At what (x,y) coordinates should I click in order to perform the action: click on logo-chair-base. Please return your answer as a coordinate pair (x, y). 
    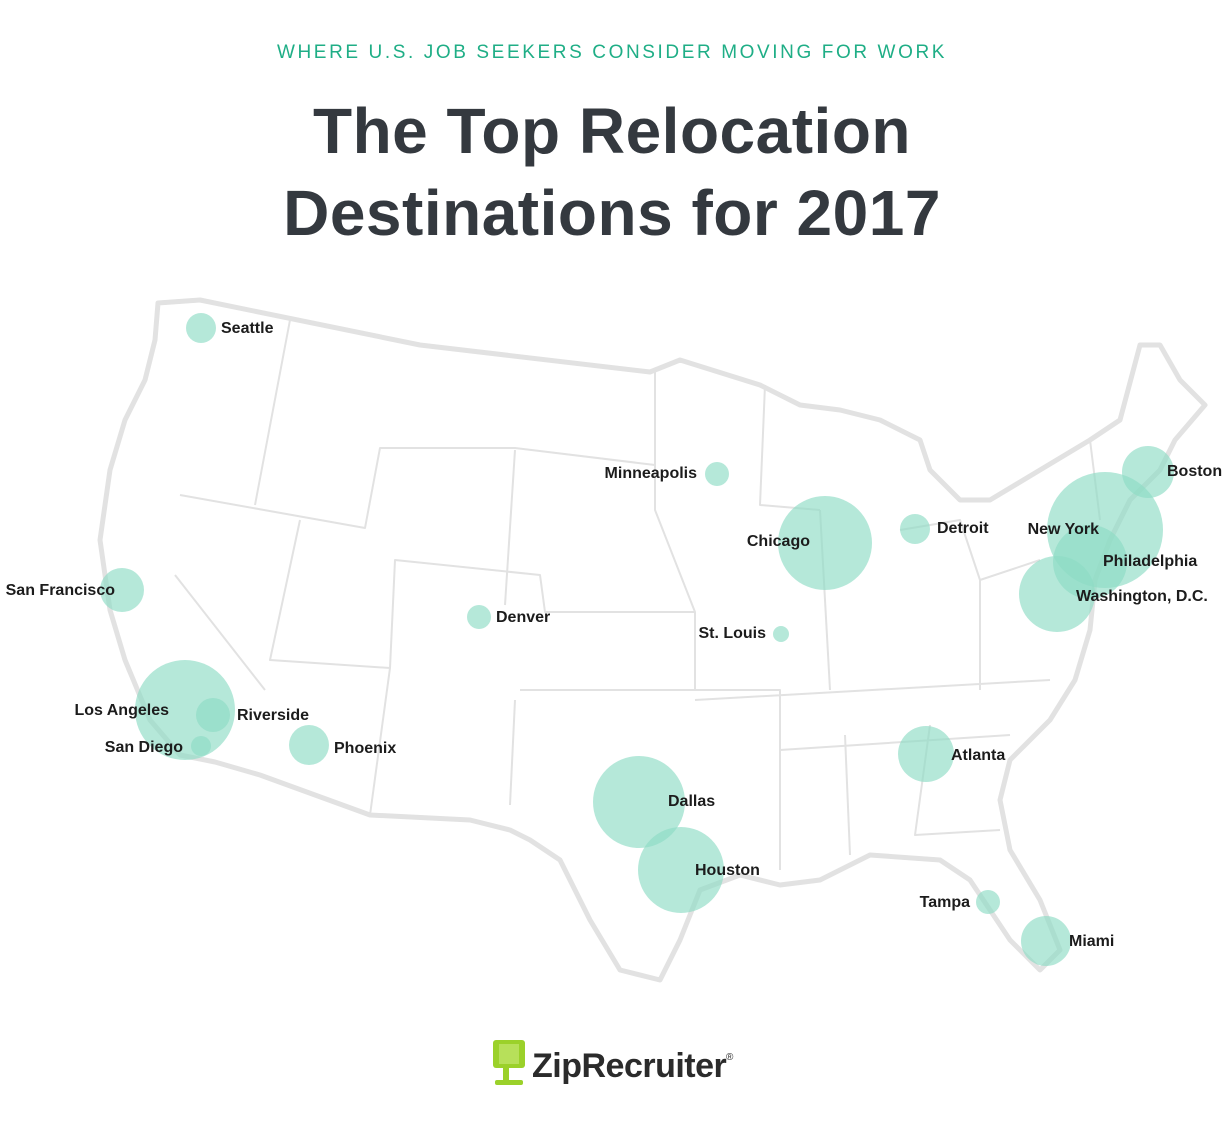
    Looking at the image, I should click on (509, 1082).